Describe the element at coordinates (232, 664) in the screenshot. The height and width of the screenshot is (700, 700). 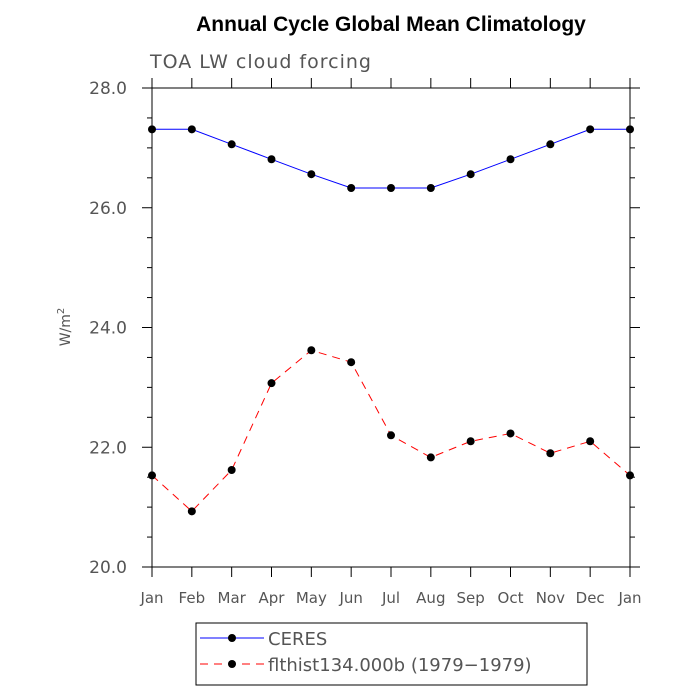
I see `legend-model-marker` at that location.